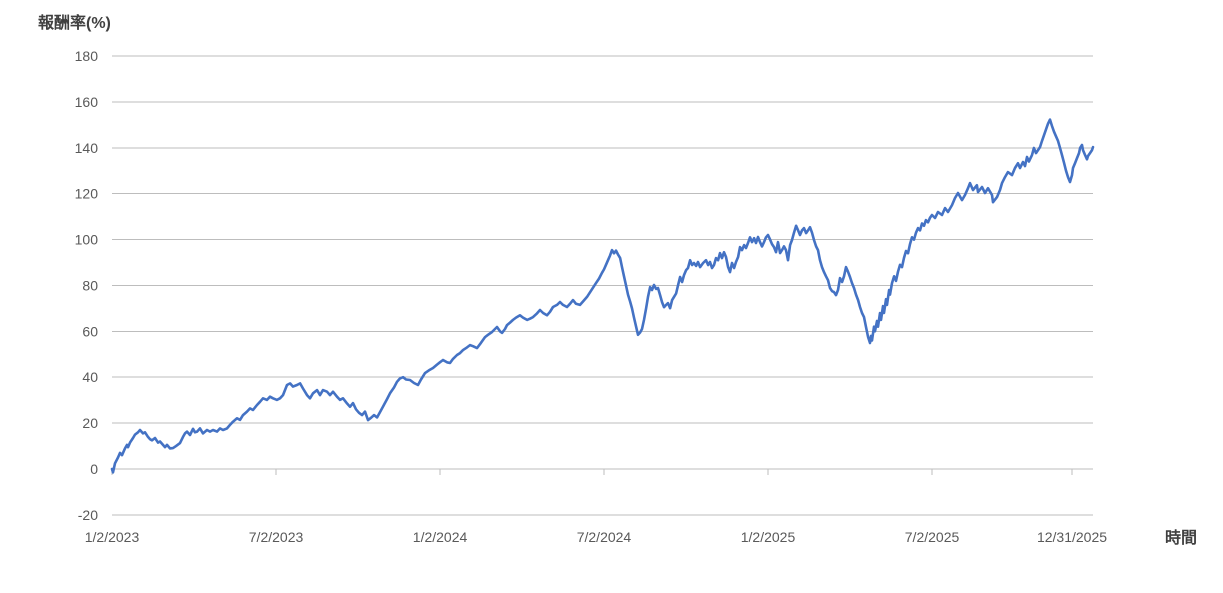 Image resolution: width=1223 pixels, height=593 pixels. What do you see at coordinates (1181, 537) in the screenshot?
I see `x-axis-title: 時間` at bounding box center [1181, 537].